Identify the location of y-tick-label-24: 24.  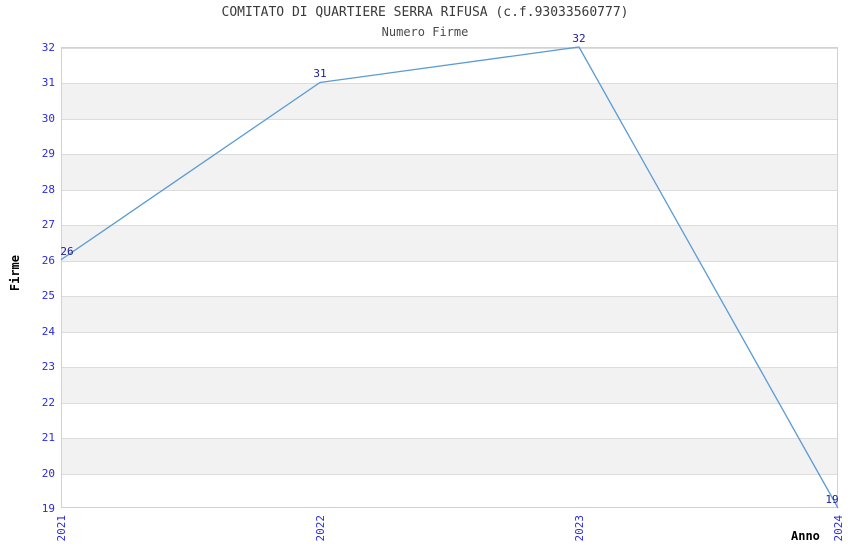
(48, 331).